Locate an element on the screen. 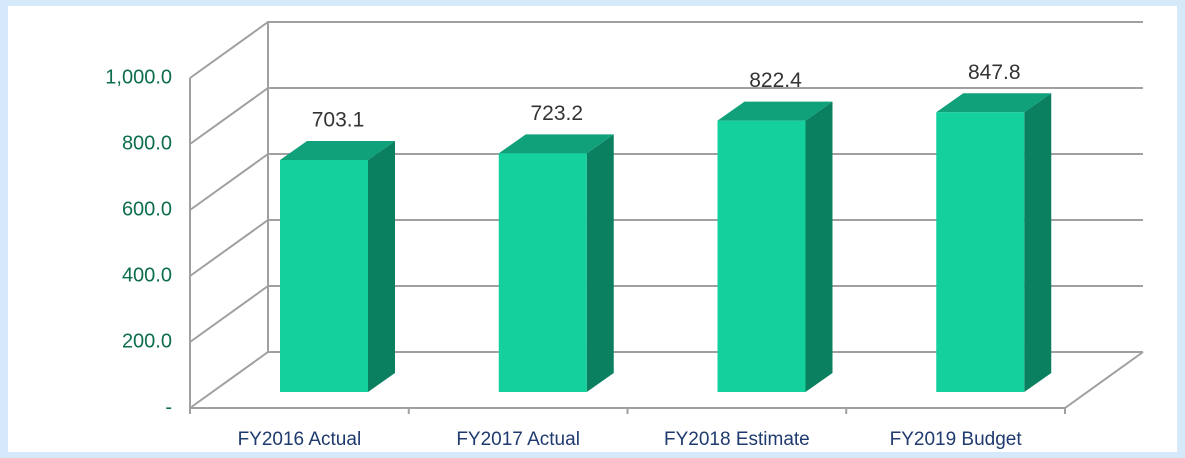 The width and height of the screenshot is (1185, 458). x-tick-label: FY2019 Budget is located at coordinates (956, 439).